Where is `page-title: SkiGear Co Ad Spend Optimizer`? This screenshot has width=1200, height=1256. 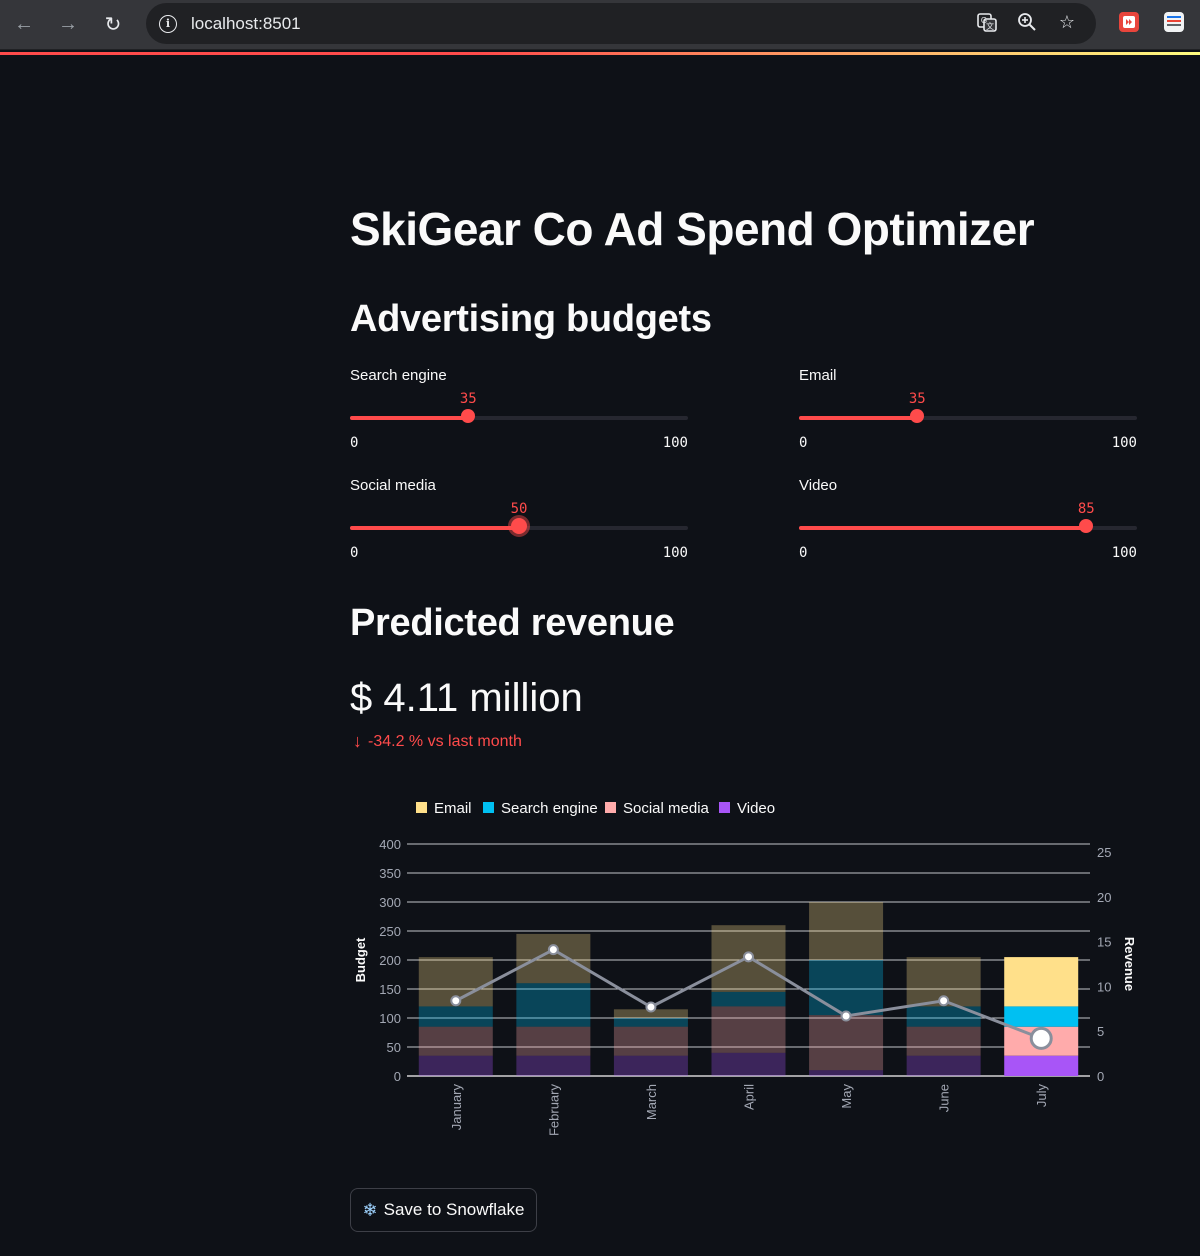
page-title: SkiGear Co Ad Spend Optimizer is located at coordinates (692, 229).